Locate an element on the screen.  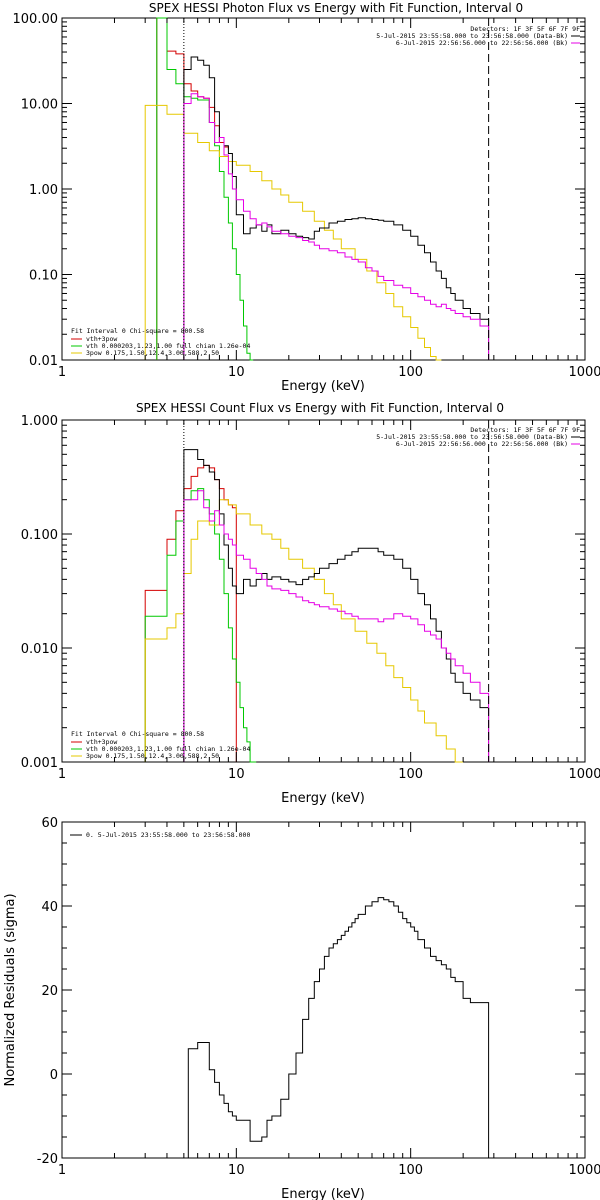
y-tick-label: 100.00 is located at coordinates (36, 19).